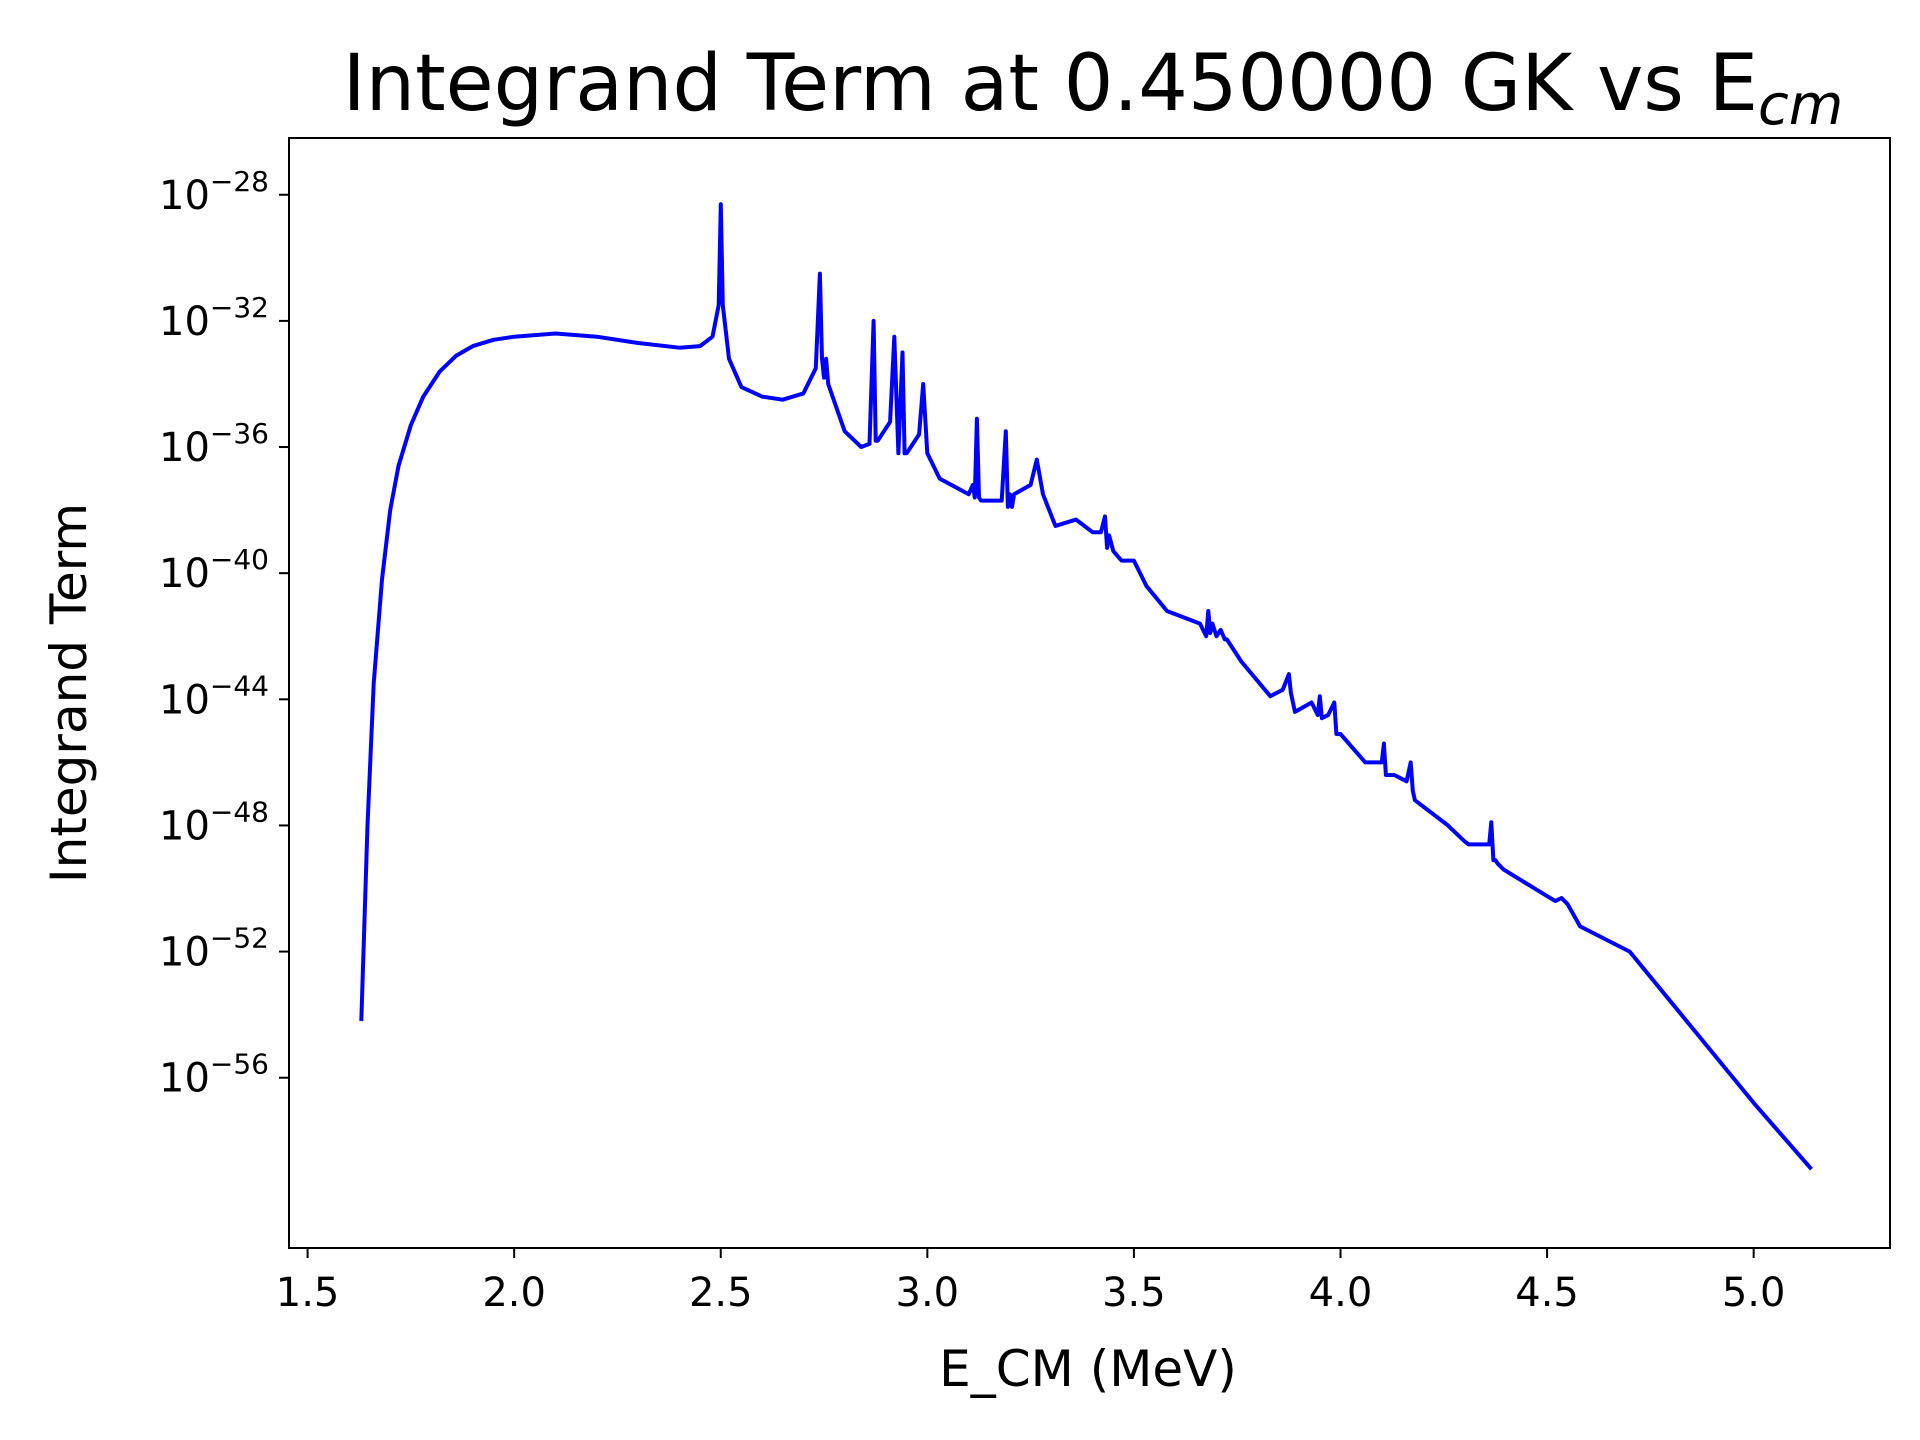 The width and height of the screenshot is (1920, 1440). I want to click on x-tick-label: 4.0, so click(1341, 1293).